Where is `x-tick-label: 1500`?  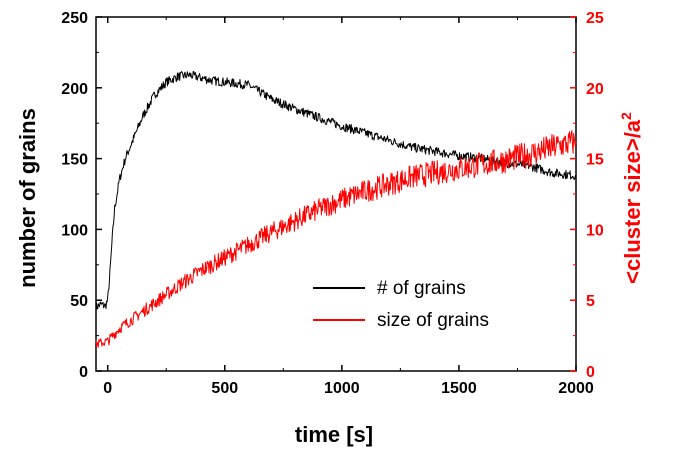 x-tick-label: 1500 is located at coordinates (459, 388).